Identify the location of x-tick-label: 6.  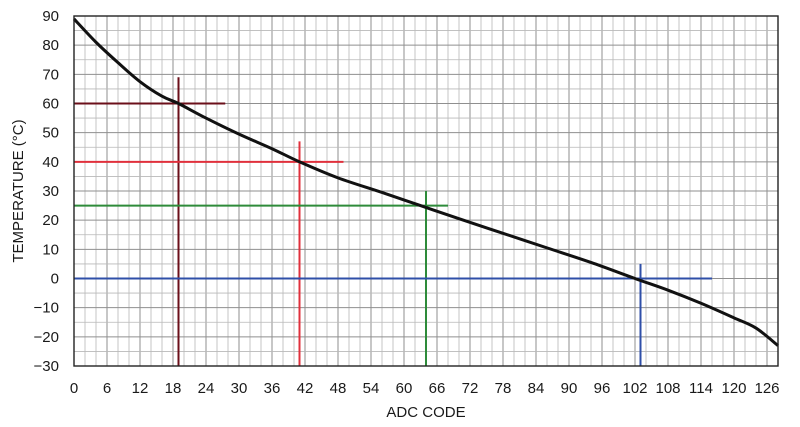
(107, 388).